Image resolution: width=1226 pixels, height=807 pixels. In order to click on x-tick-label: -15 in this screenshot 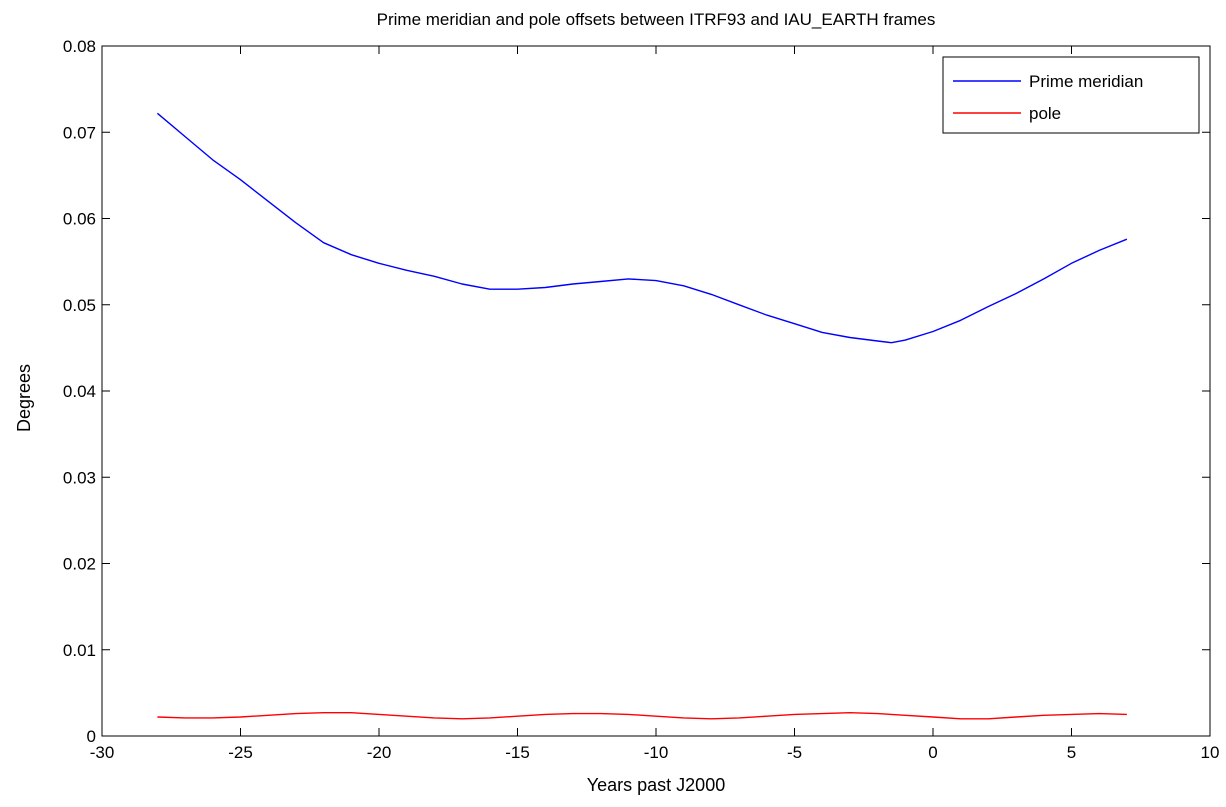, I will do `click(517, 752)`.